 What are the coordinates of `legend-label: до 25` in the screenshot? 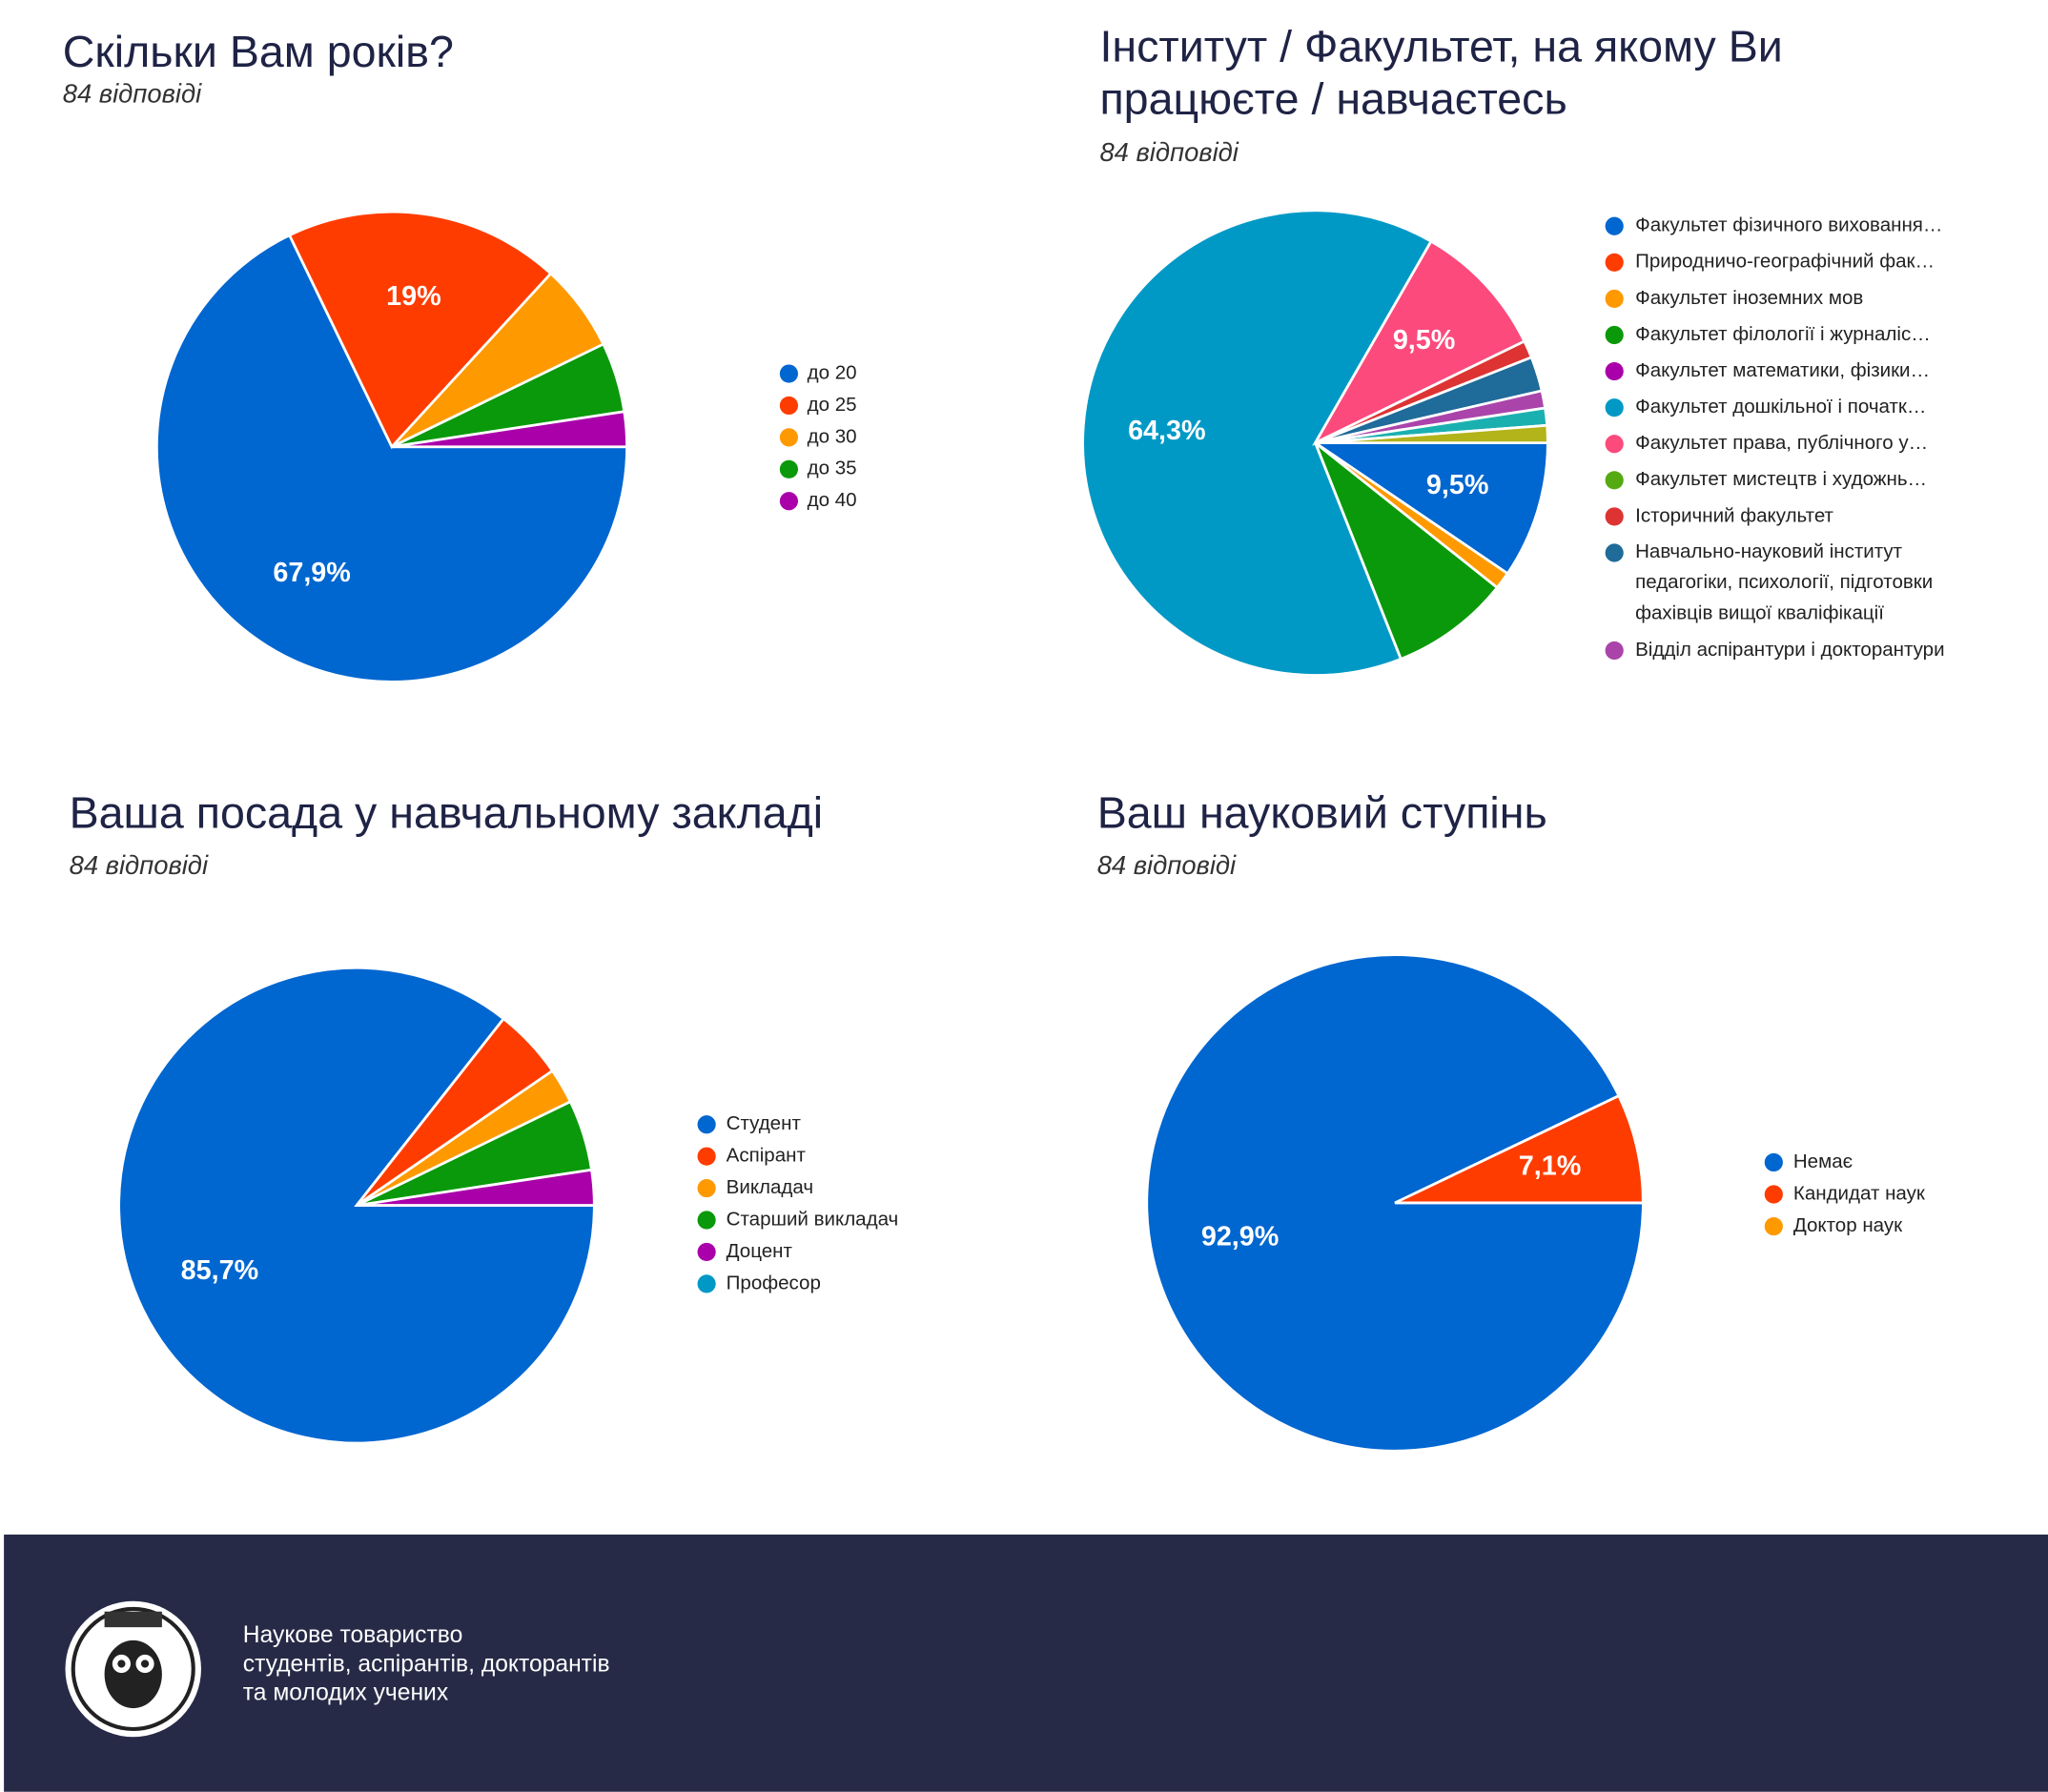 It's located at (832, 405).